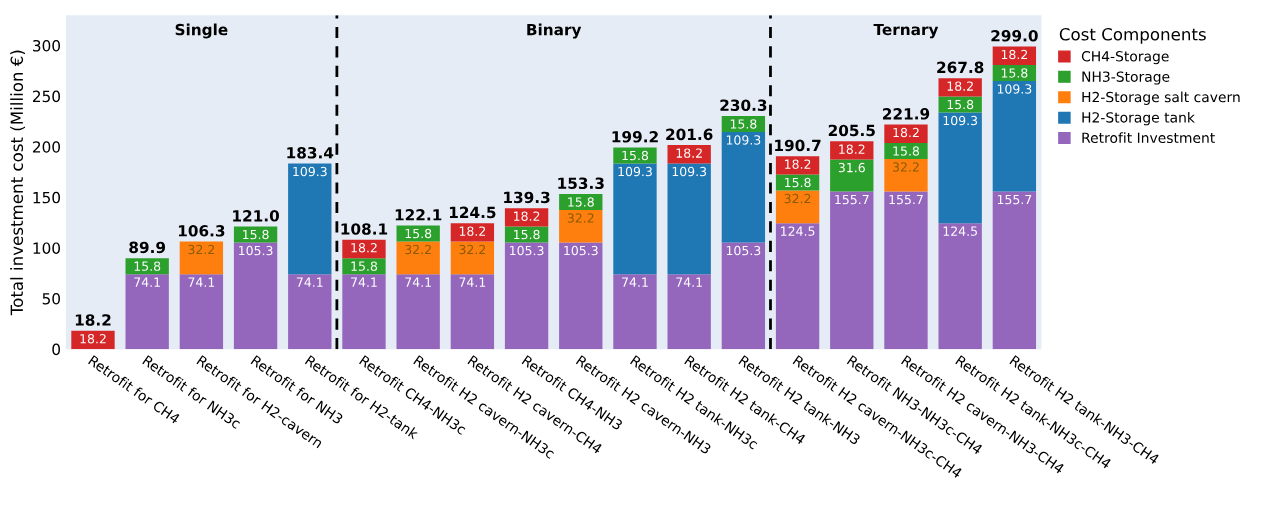 The height and width of the screenshot is (506, 1267). Describe the element at coordinates (256, 216) in the screenshot. I see `total-label: 121.0` at that location.